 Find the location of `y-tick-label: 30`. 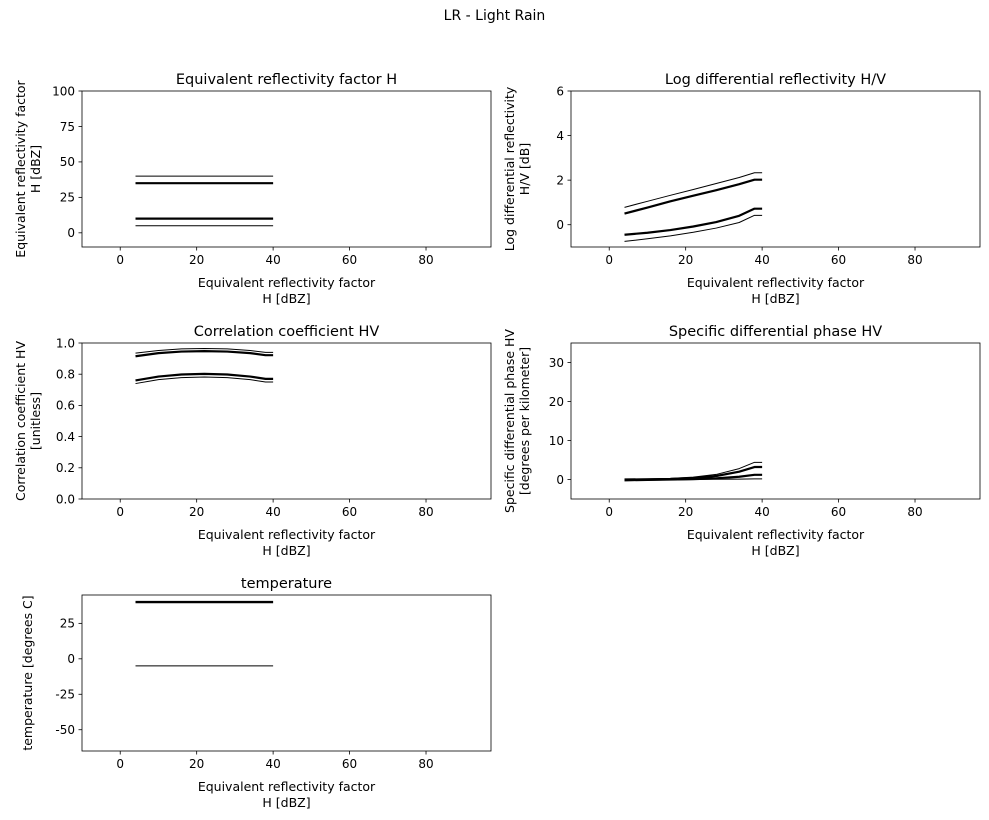

y-tick-label: 30 is located at coordinates (556, 363).